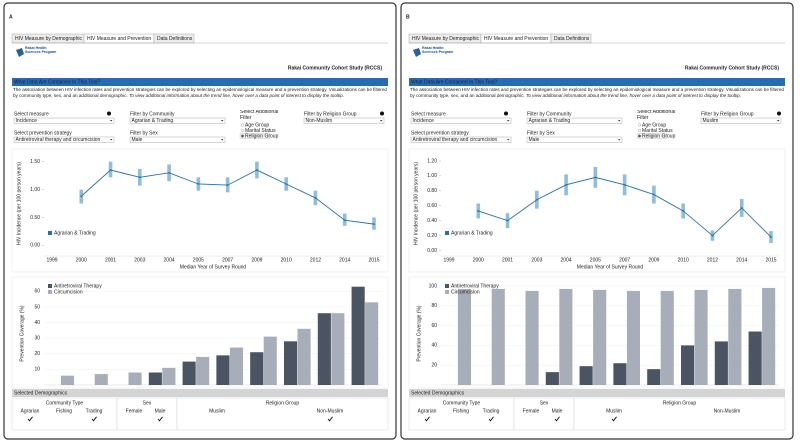 This screenshot has height=442, width=800. Describe the element at coordinates (597, 393) in the screenshot. I see `demographics-bar` at that location.